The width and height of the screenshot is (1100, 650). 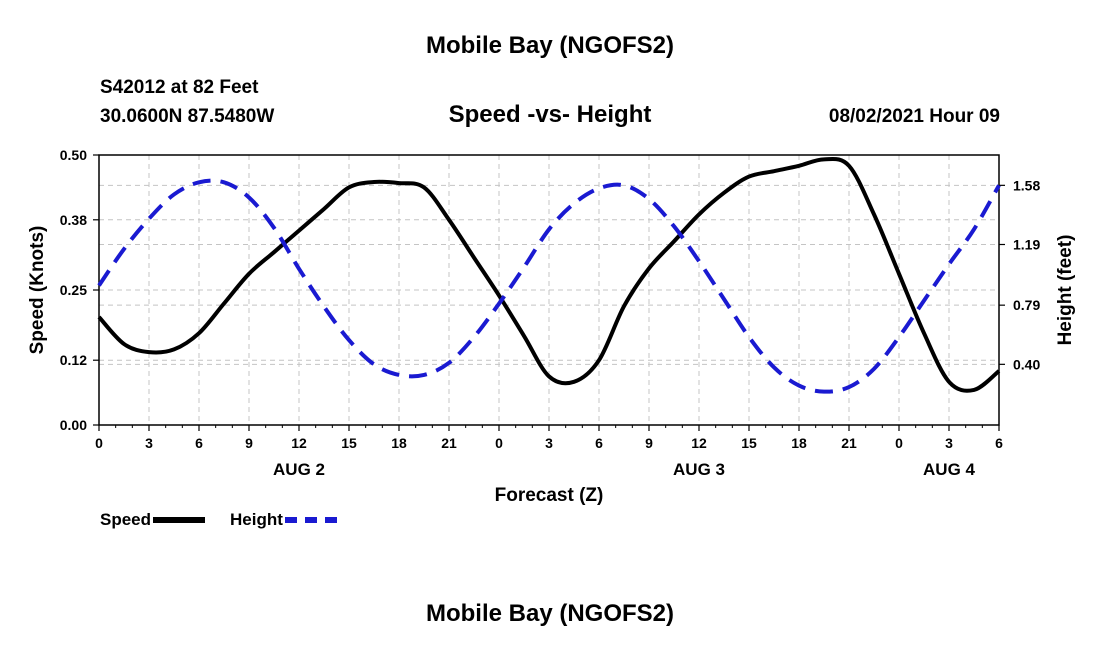 I want to click on y-tick-label: 0.50, so click(x=73, y=155).